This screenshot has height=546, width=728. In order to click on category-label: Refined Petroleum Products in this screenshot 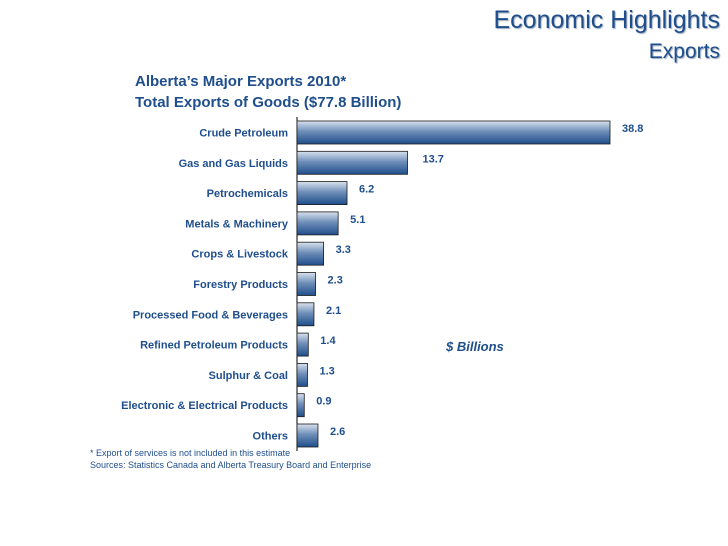, I will do `click(214, 346)`.